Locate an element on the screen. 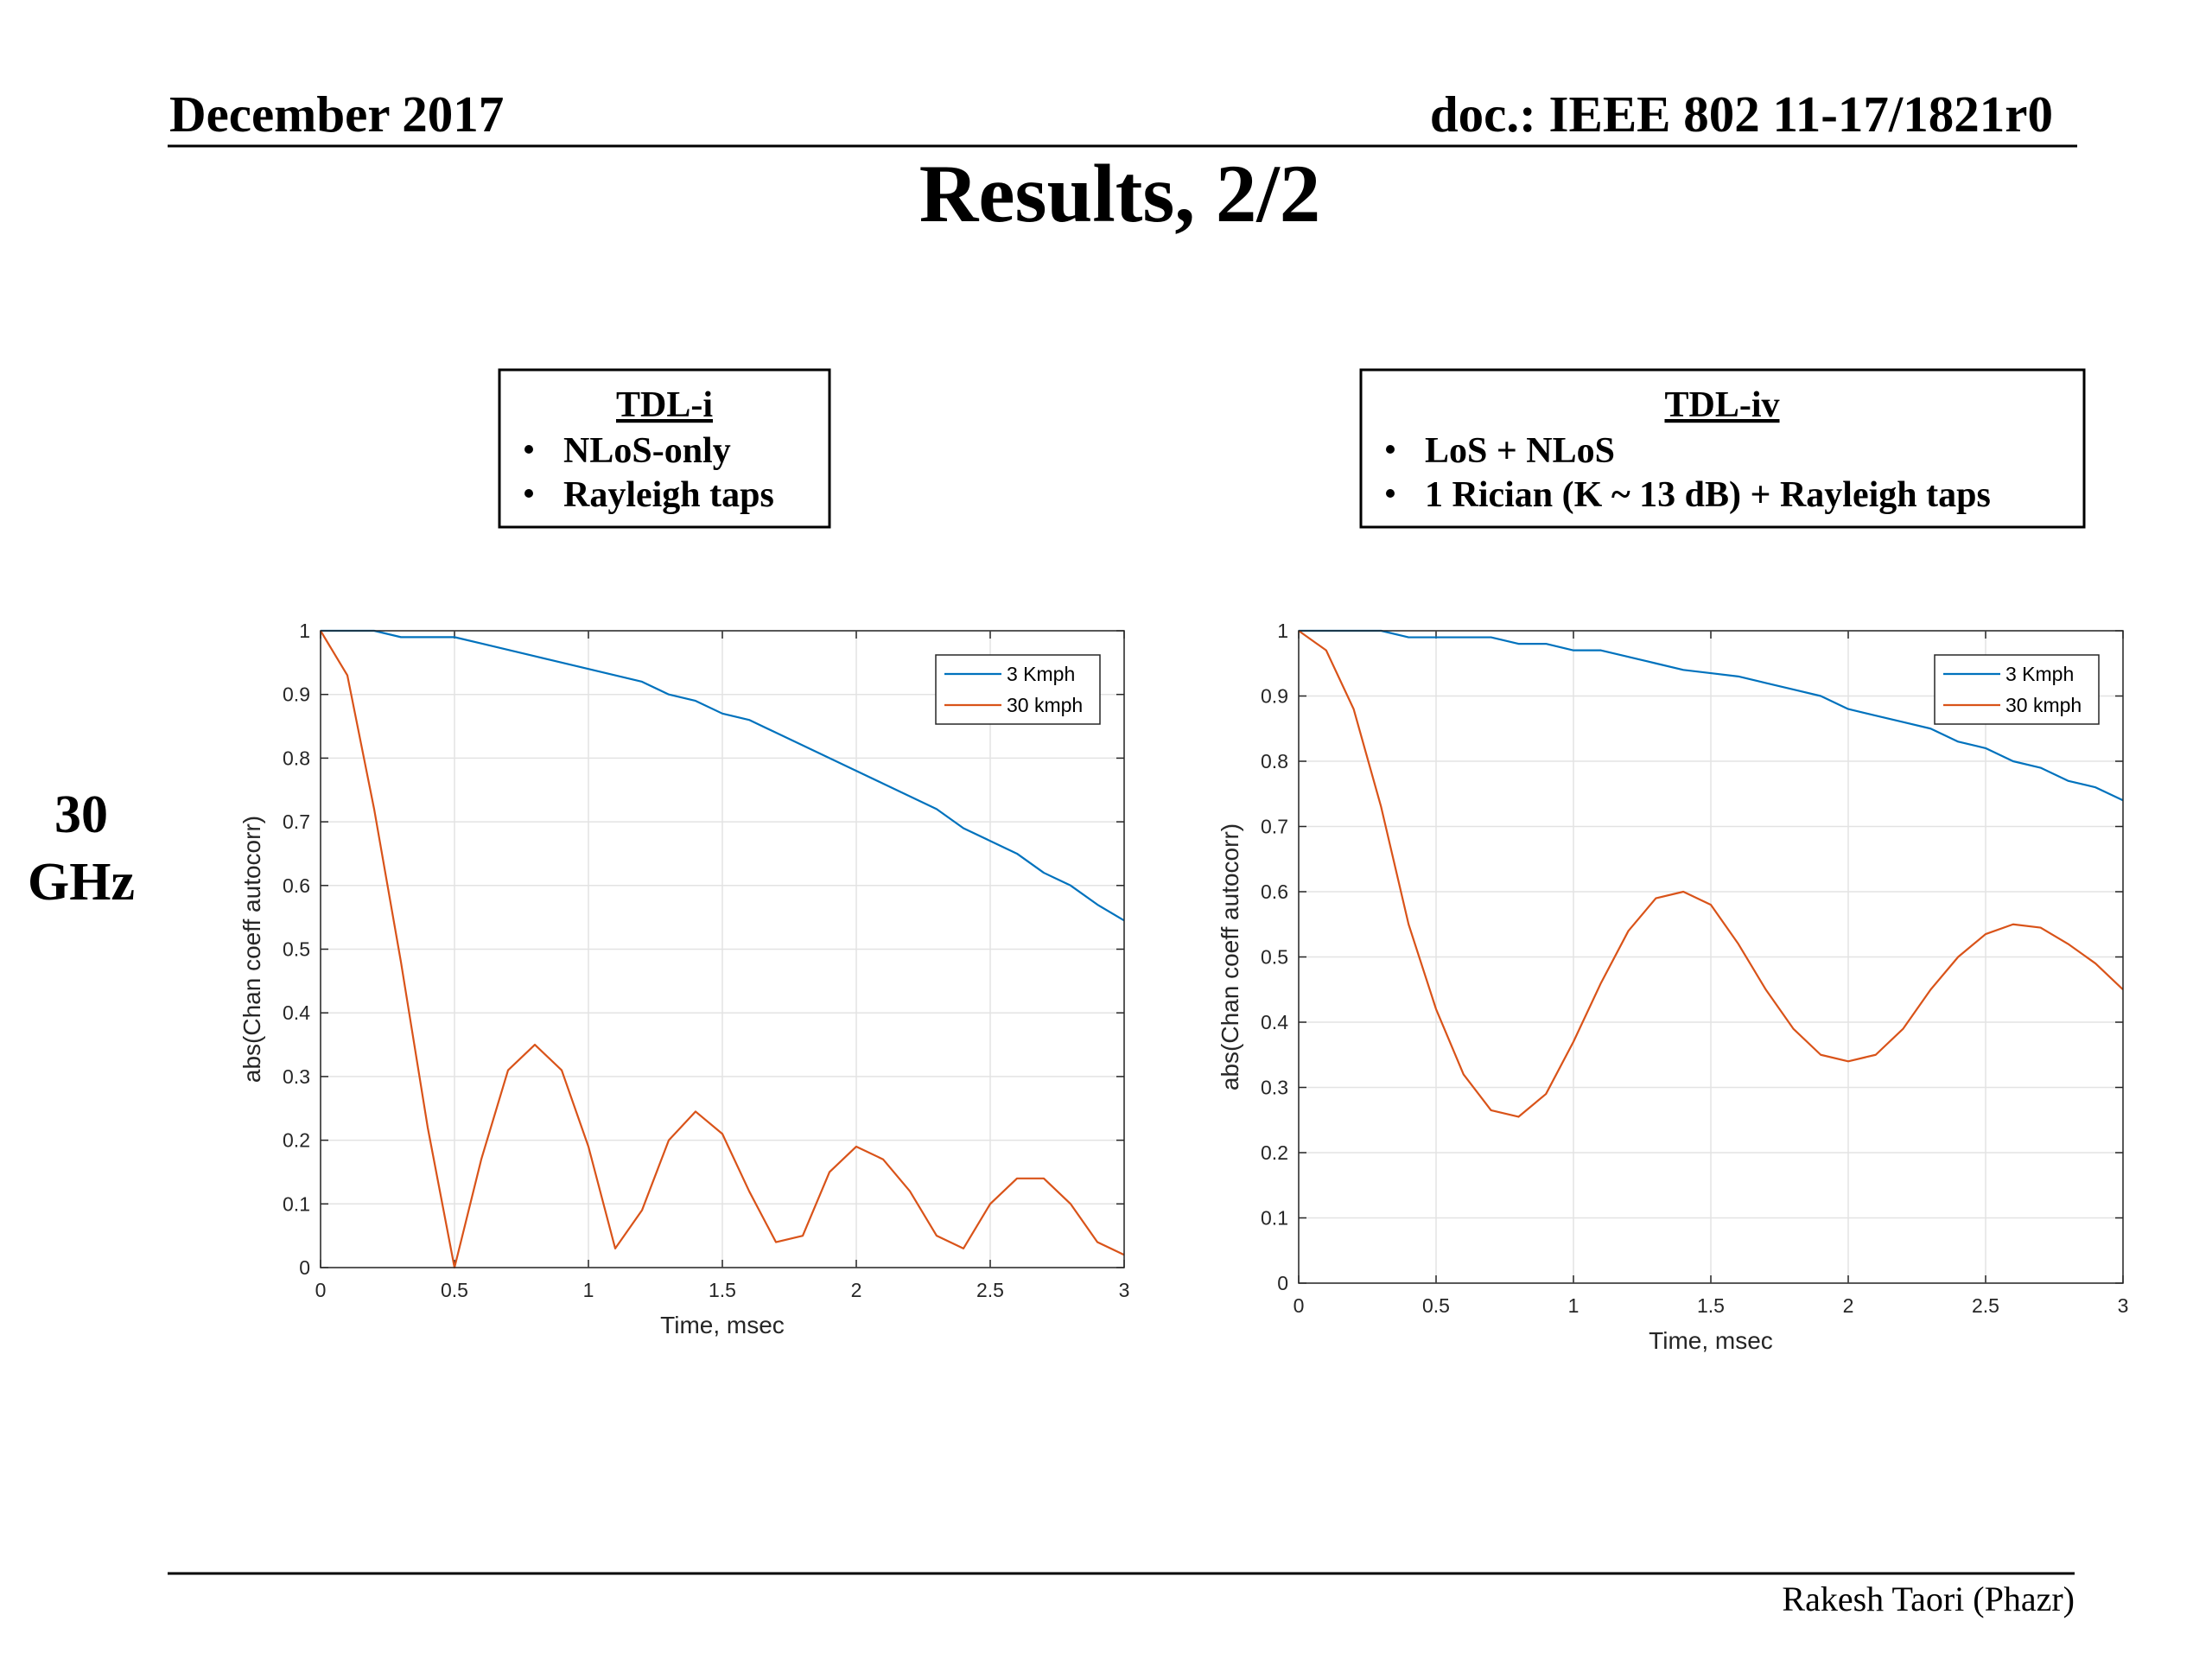 Image resolution: width=2212 pixels, height=1659 pixels. box-title: TDL-i is located at coordinates (664, 405).